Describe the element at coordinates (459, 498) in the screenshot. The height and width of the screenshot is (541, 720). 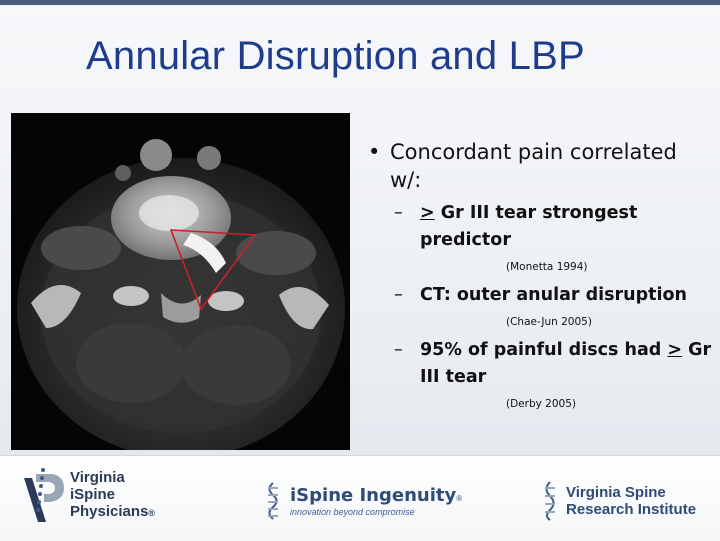
I see `ispine-registered-mark: ®` at that location.